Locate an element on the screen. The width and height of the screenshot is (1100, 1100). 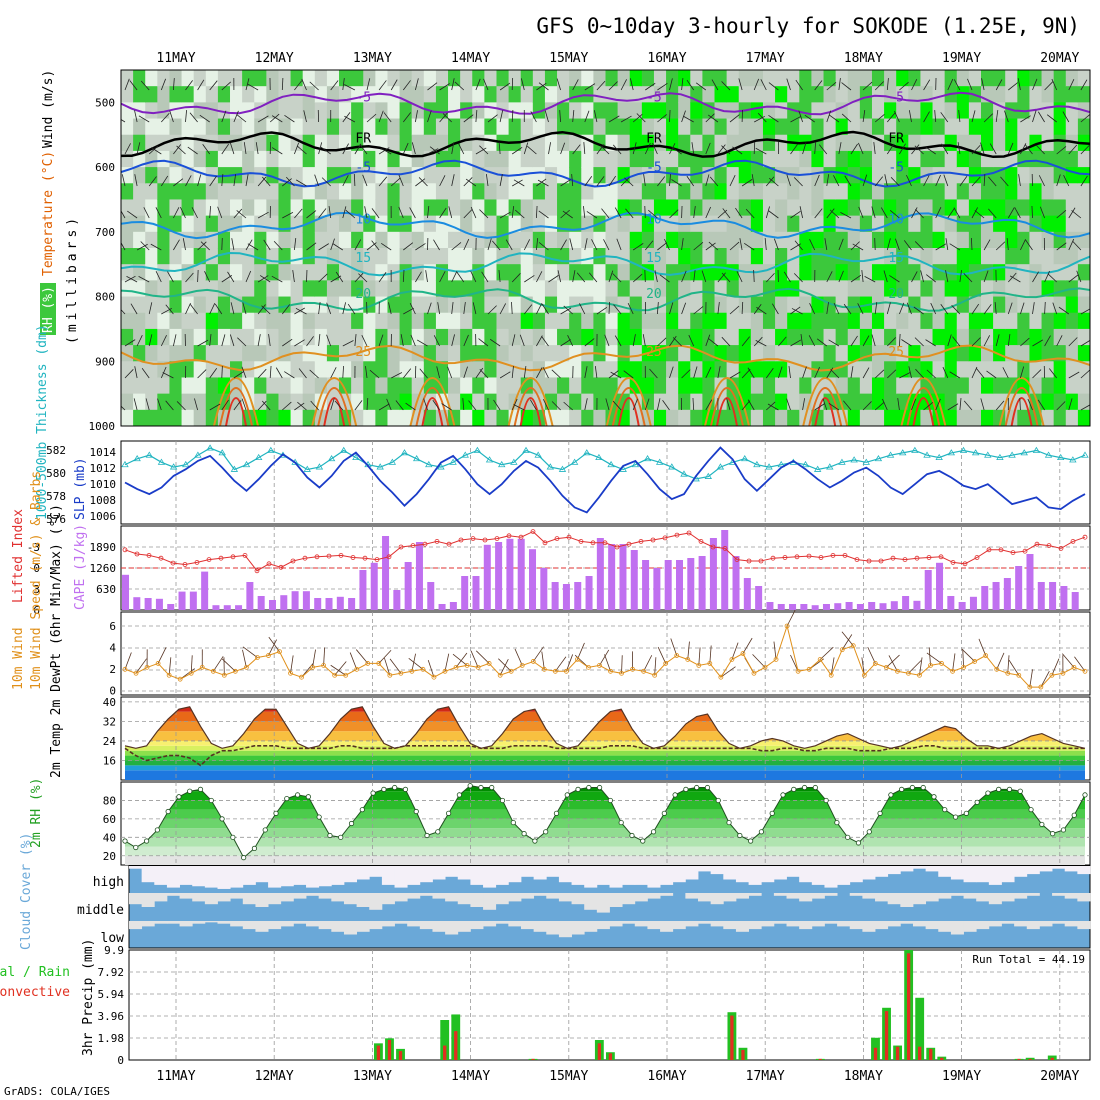
upper-ylabel-wind: Wind (m/s) is located at coordinates (48, 109).